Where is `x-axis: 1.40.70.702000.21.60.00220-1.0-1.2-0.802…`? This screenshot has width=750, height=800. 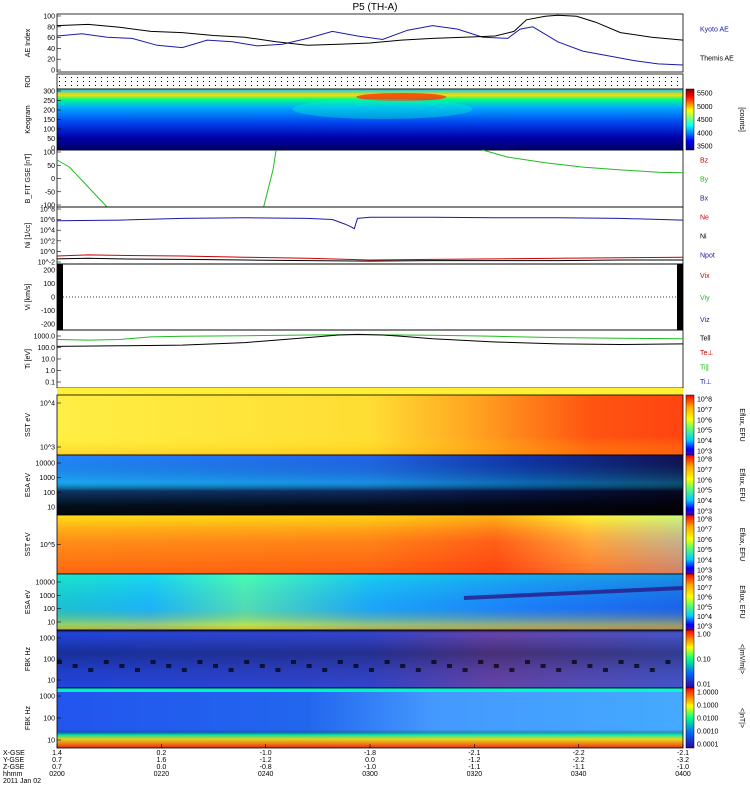 x-axis: 1.40.70.702000.21.60.00220-1.0-1.2-0.802… is located at coordinates (347, 764).